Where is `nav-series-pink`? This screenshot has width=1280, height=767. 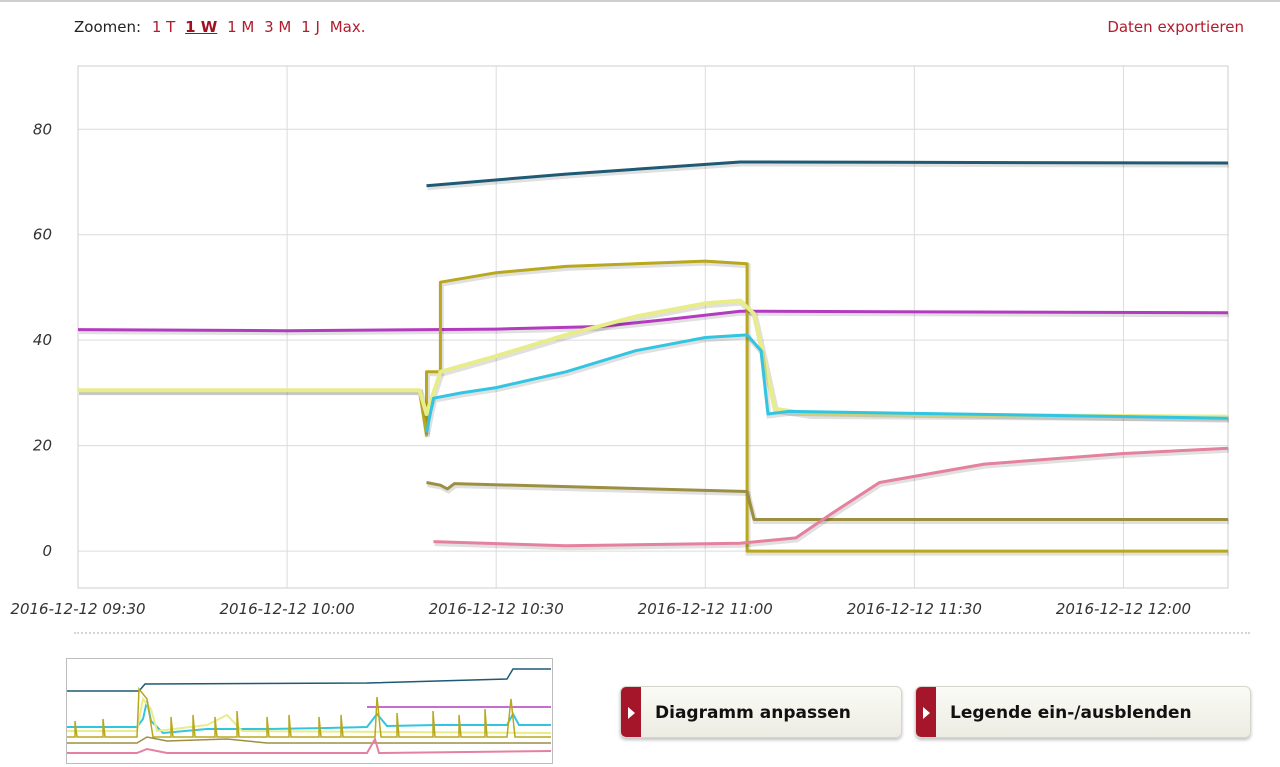 nav-series-pink is located at coordinates (309, 745).